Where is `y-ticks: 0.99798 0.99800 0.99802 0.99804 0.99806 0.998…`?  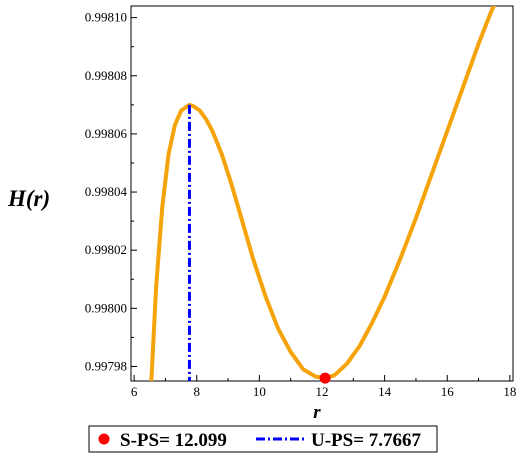
y-ticks: 0.99798 0.99800 0.99802 0.99804 0.99806 0.998… is located at coordinates (111, 191).